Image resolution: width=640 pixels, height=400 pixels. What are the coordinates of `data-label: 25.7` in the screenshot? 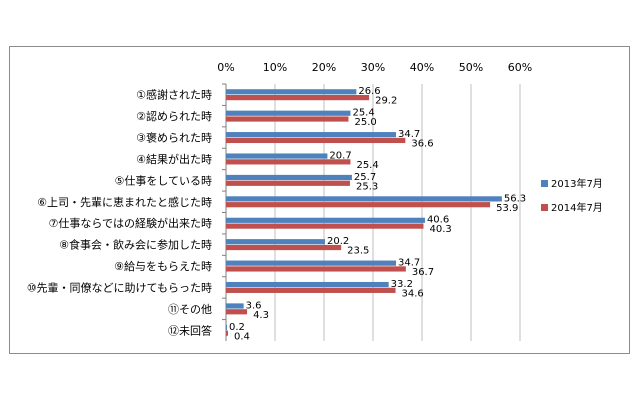 It's located at (365, 177).